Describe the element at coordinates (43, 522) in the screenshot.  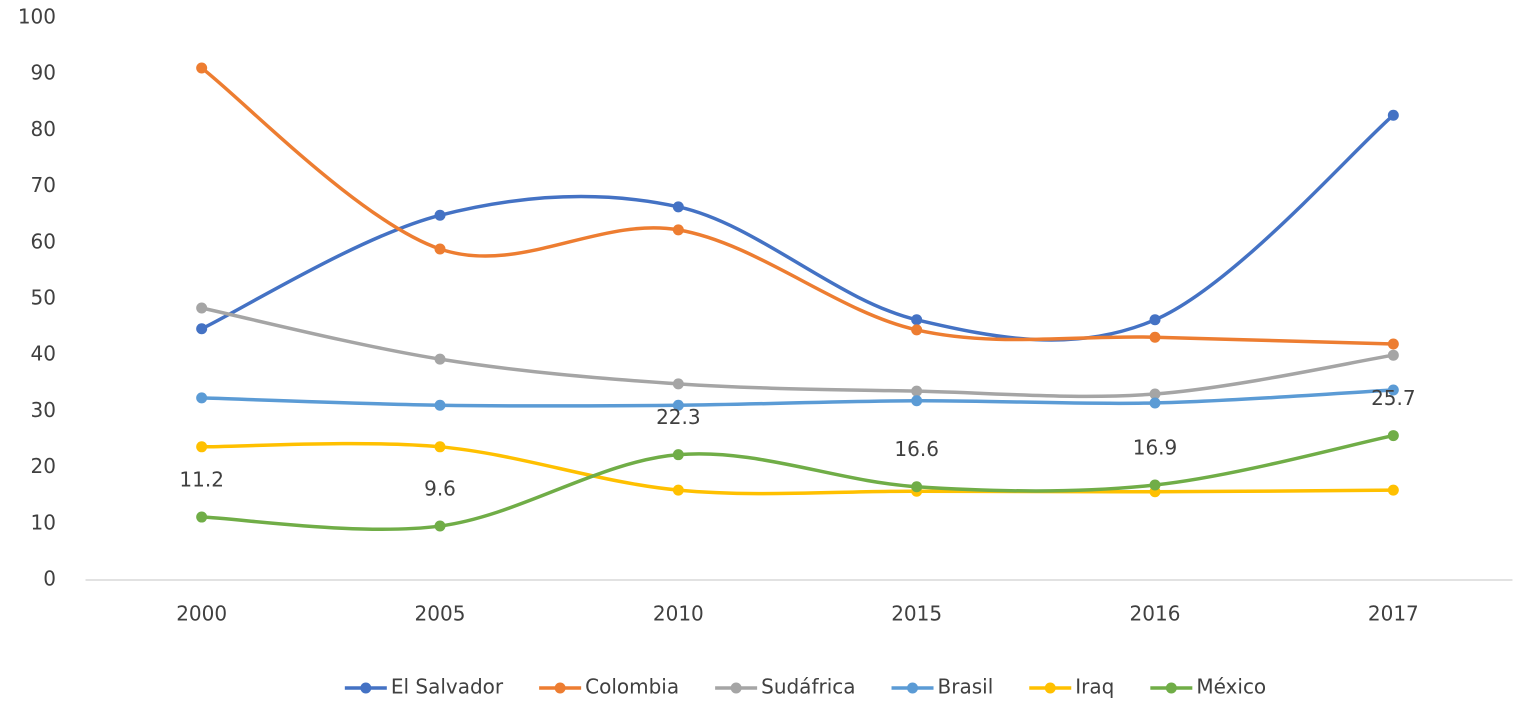
I see `y-tick-label: 10` at that location.